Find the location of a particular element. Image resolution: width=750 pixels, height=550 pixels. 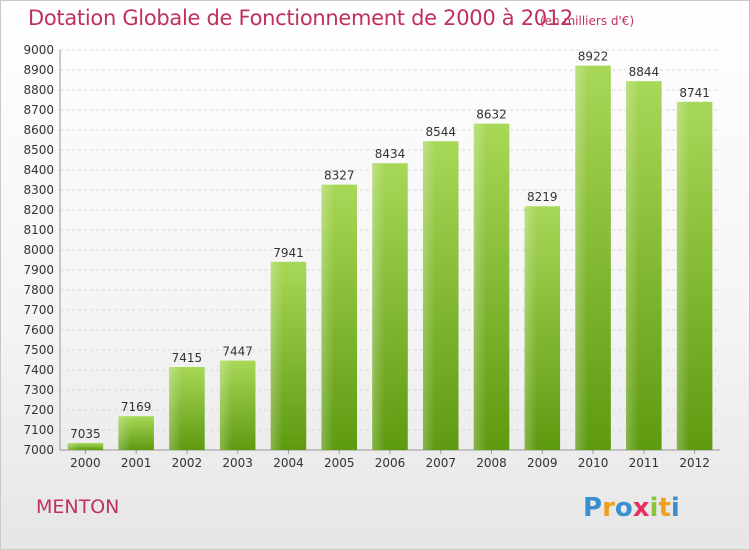

y-tick-label: 7100 is located at coordinates (38, 430).